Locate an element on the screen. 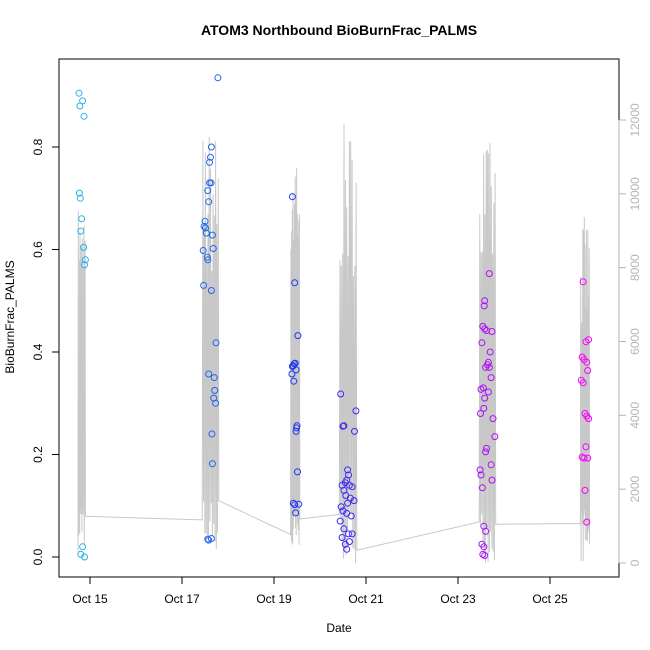 The width and height of the screenshot is (650, 650). y-axis-right: 0 2000 4000 6000 8000 10000 12000 is located at coordinates (630, 334).